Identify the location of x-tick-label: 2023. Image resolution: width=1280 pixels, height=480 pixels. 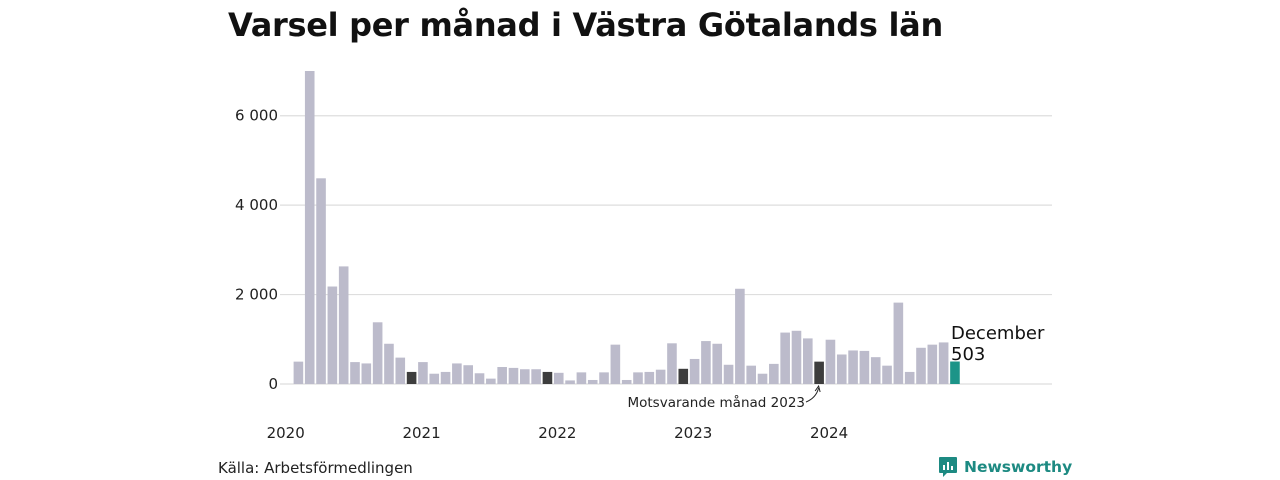
(693, 433).